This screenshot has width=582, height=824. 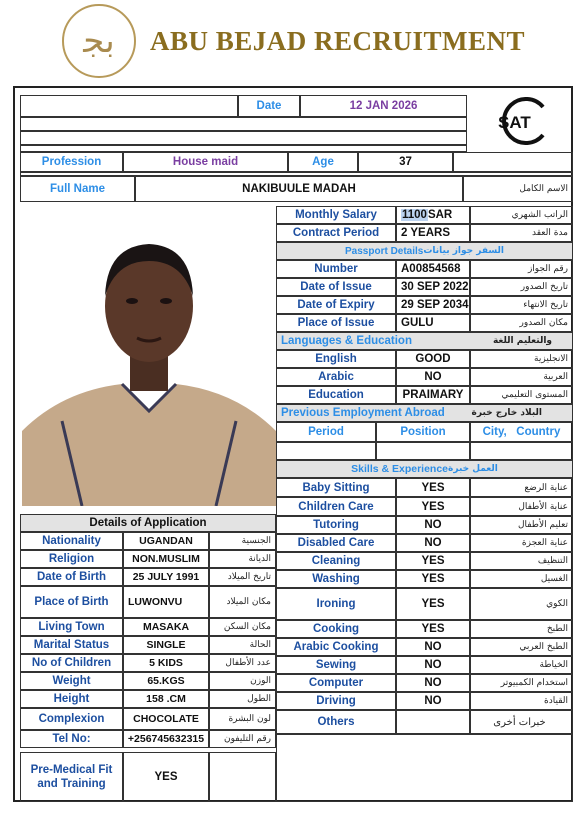 I want to click on profession-label: Profession, so click(x=71, y=162).